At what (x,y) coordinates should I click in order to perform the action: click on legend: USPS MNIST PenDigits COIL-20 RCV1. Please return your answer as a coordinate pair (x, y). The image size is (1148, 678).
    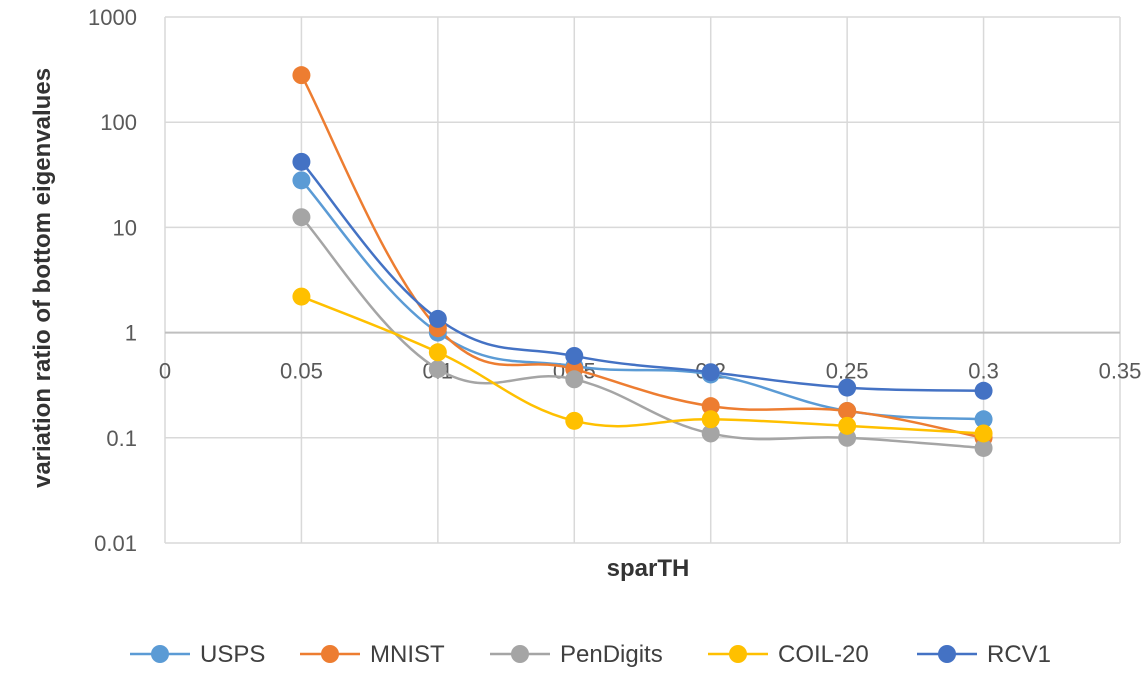
    Looking at the image, I should click on (590, 654).